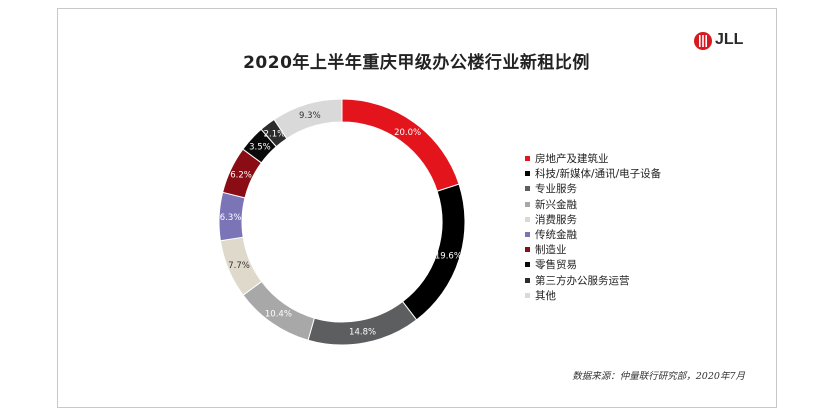  I want to click on jll-logo: JLL, so click(723, 41).